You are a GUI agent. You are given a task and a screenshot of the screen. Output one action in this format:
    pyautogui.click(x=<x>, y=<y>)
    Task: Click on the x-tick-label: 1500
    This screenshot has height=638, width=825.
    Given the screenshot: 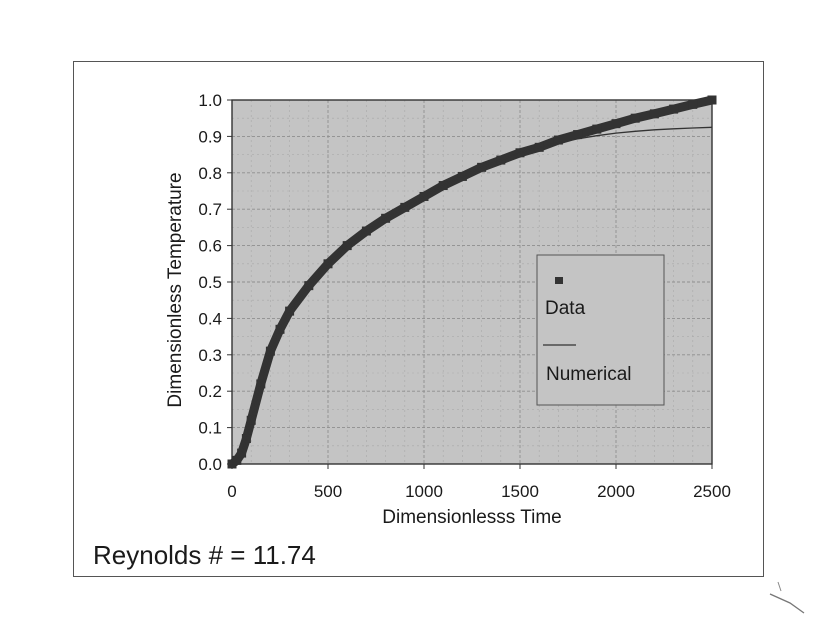 What is the action you would take?
    pyautogui.click(x=520, y=491)
    